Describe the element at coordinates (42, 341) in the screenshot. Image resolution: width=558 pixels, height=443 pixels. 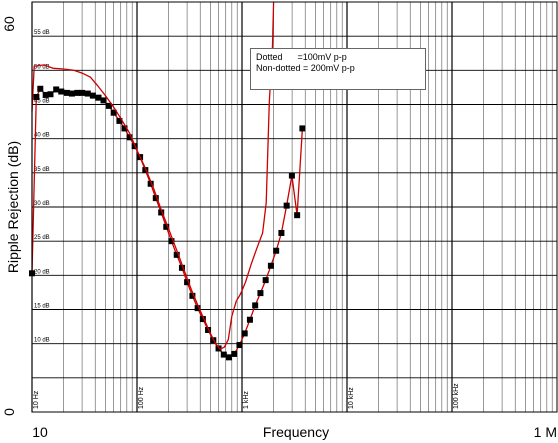
I see `db-gridline-label: 10 dB` at that location.